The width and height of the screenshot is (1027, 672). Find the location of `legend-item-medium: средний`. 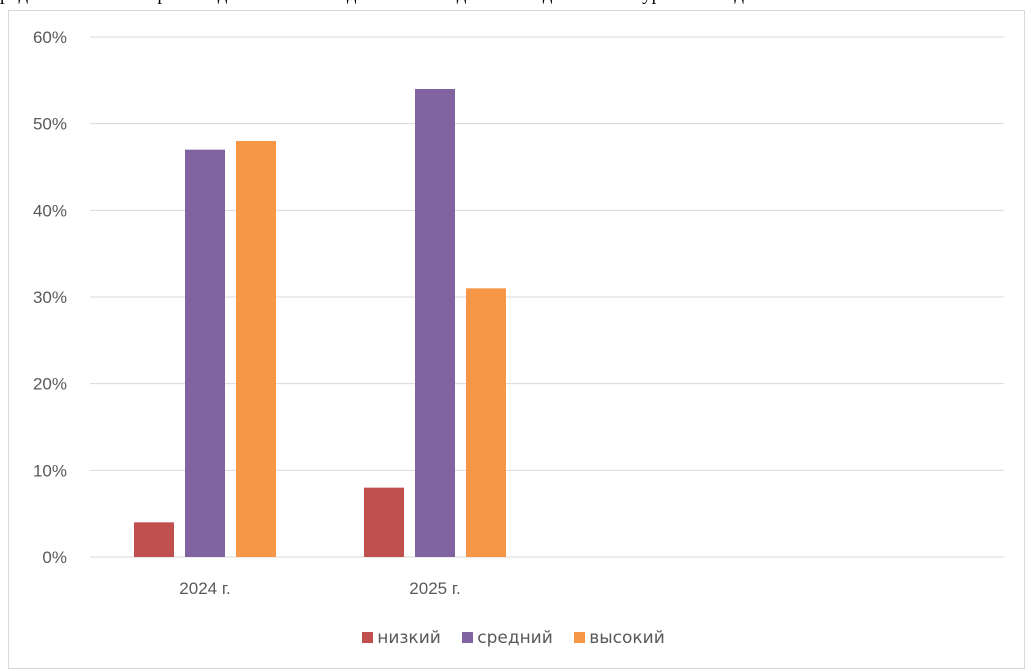

legend-item-medium: средний is located at coordinates (507, 638).